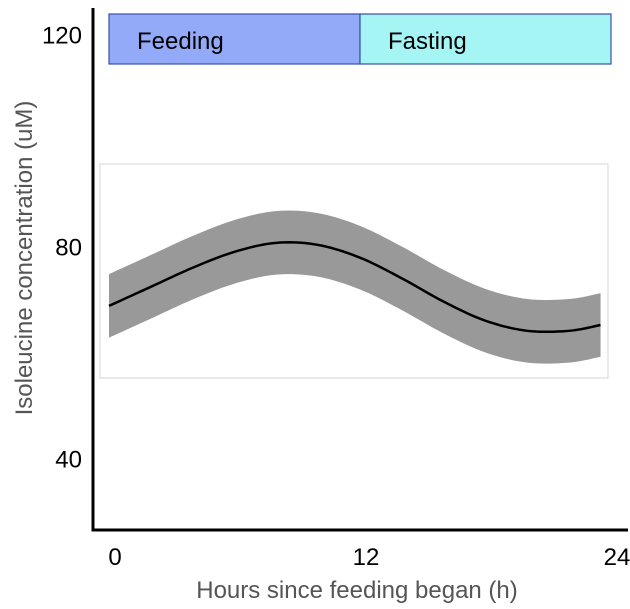 The width and height of the screenshot is (630, 609). Describe the element at coordinates (62, 36) in the screenshot. I see `y-tick-label-120: 120` at that location.